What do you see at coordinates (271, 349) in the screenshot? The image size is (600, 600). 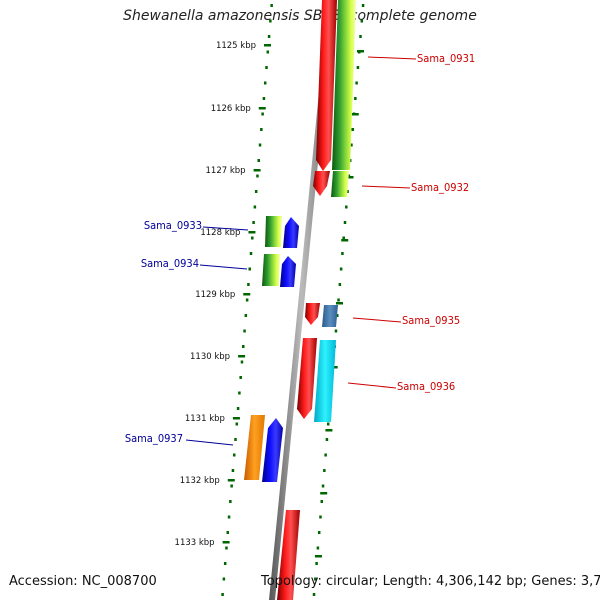 I see `reverse-genes` at bounding box center [271, 349].